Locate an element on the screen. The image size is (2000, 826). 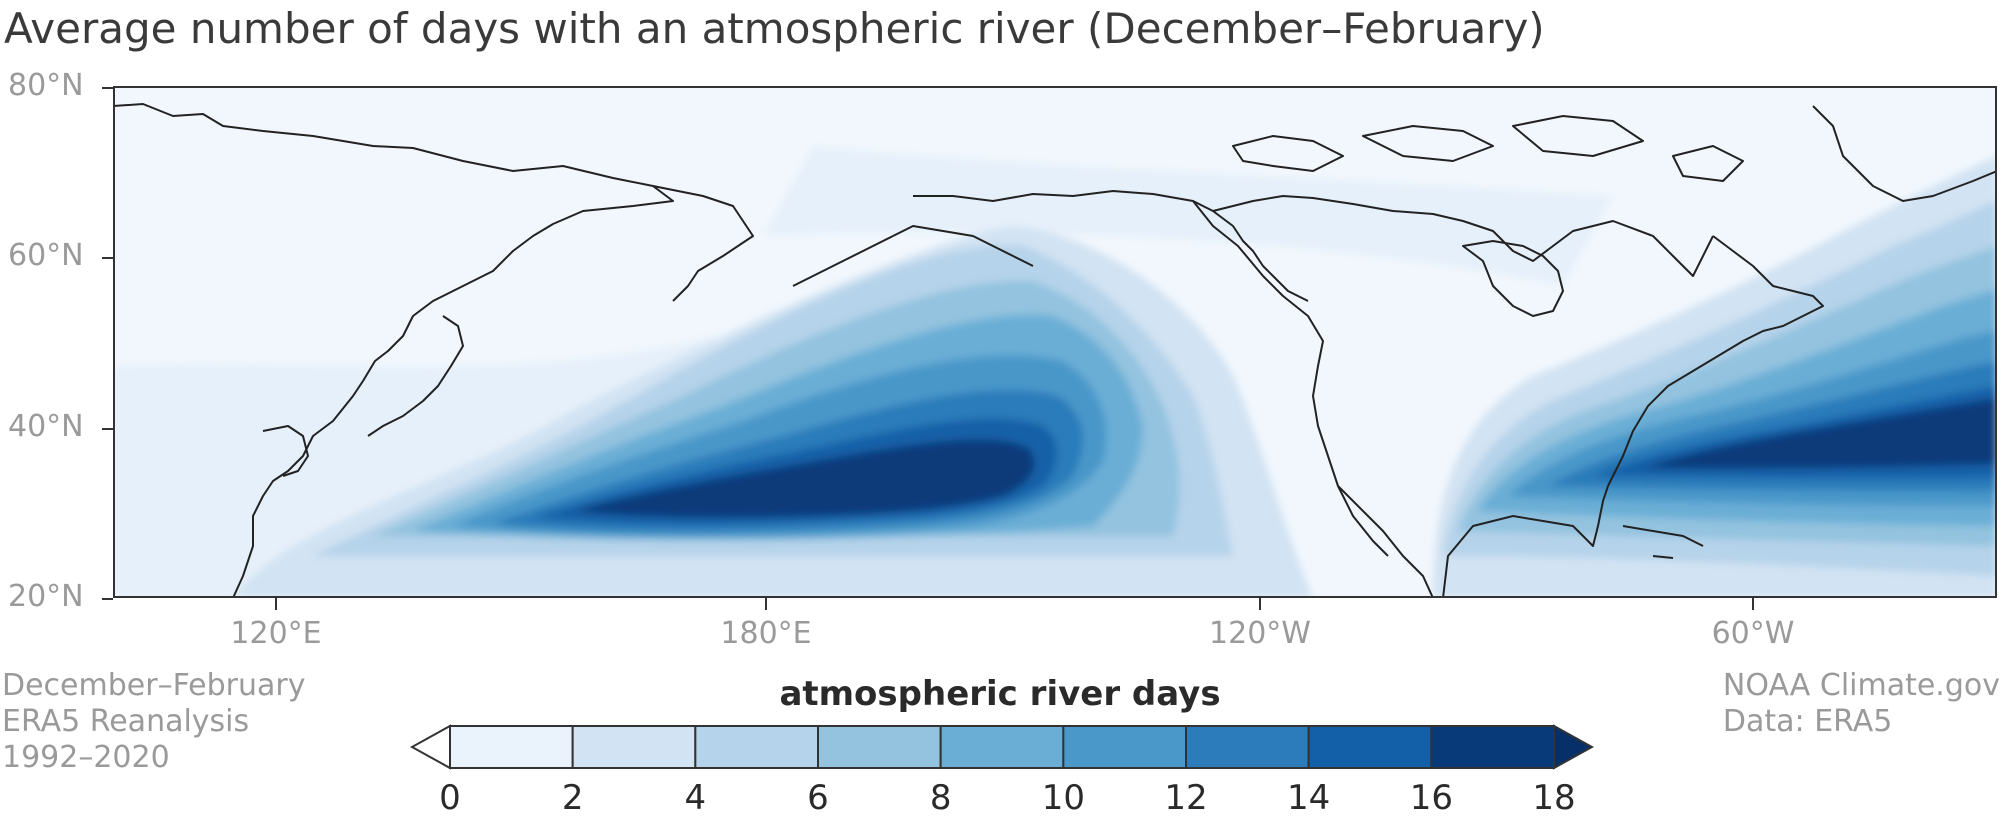
lat-tick-20n is located at coordinates (107, 599).